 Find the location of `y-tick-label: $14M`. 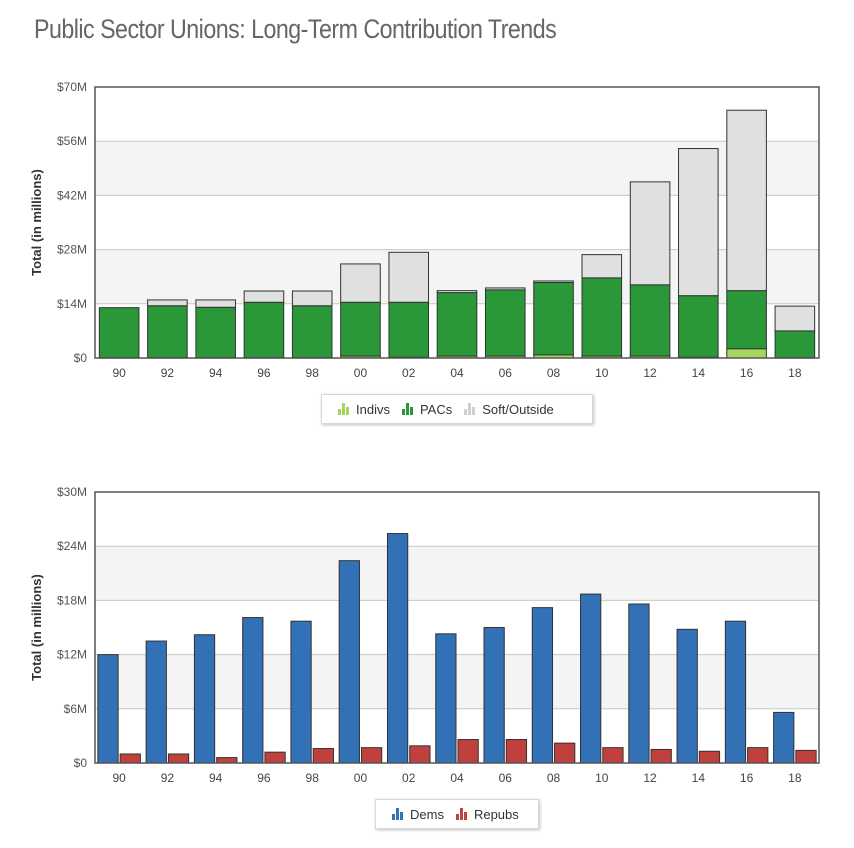

y-tick-label: $14M is located at coordinates (72, 304).